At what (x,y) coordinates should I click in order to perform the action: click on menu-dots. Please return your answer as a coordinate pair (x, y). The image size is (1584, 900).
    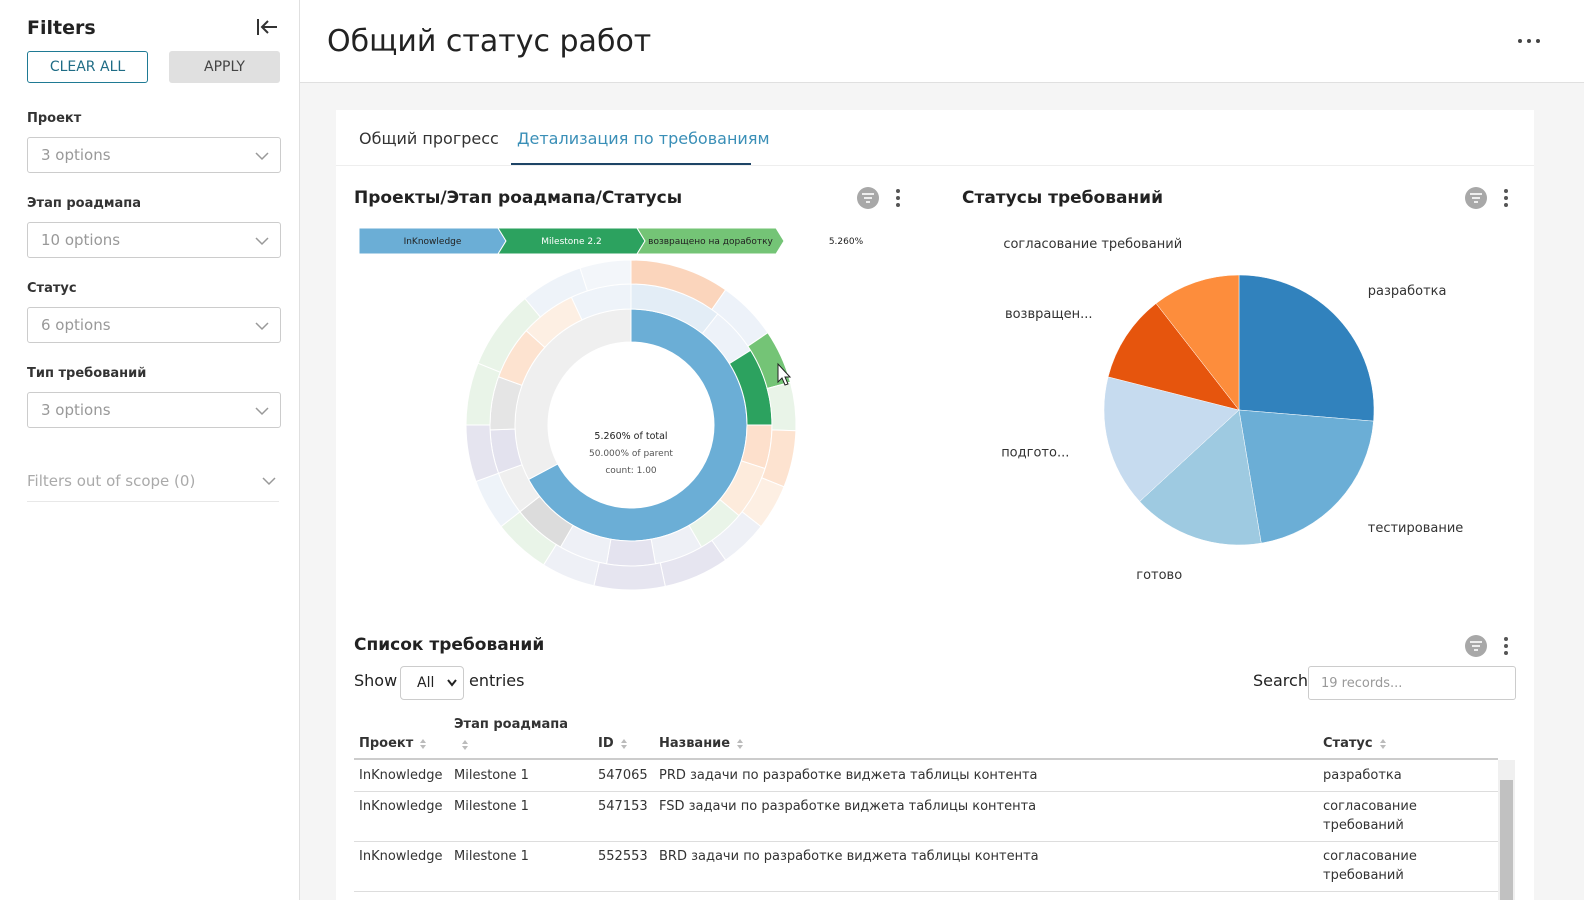
    Looking at the image, I should click on (1529, 41).